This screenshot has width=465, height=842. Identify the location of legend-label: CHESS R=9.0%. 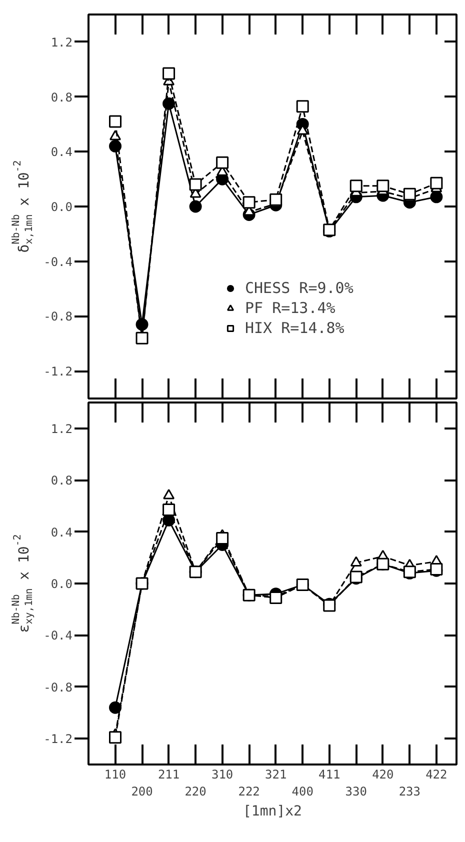
(299, 288).